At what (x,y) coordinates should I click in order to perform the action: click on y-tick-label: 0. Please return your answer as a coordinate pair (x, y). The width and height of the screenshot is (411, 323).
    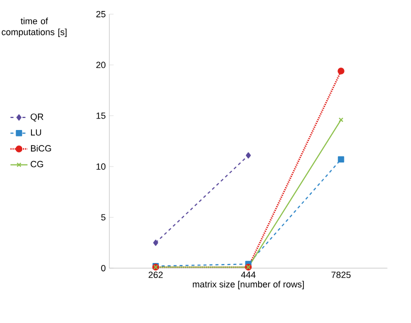
    Looking at the image, I should click on (103, 268).